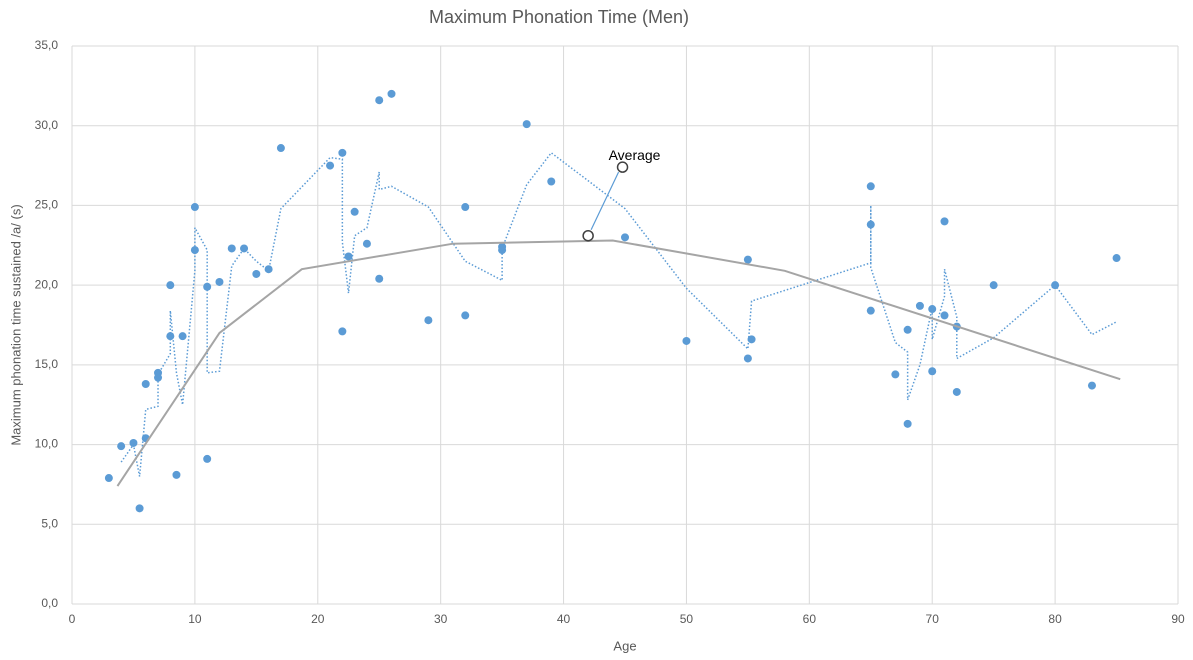 This screenshot has height=660, width=1193. I want to click on y-tick-label: 20,0, so click(47, 284).